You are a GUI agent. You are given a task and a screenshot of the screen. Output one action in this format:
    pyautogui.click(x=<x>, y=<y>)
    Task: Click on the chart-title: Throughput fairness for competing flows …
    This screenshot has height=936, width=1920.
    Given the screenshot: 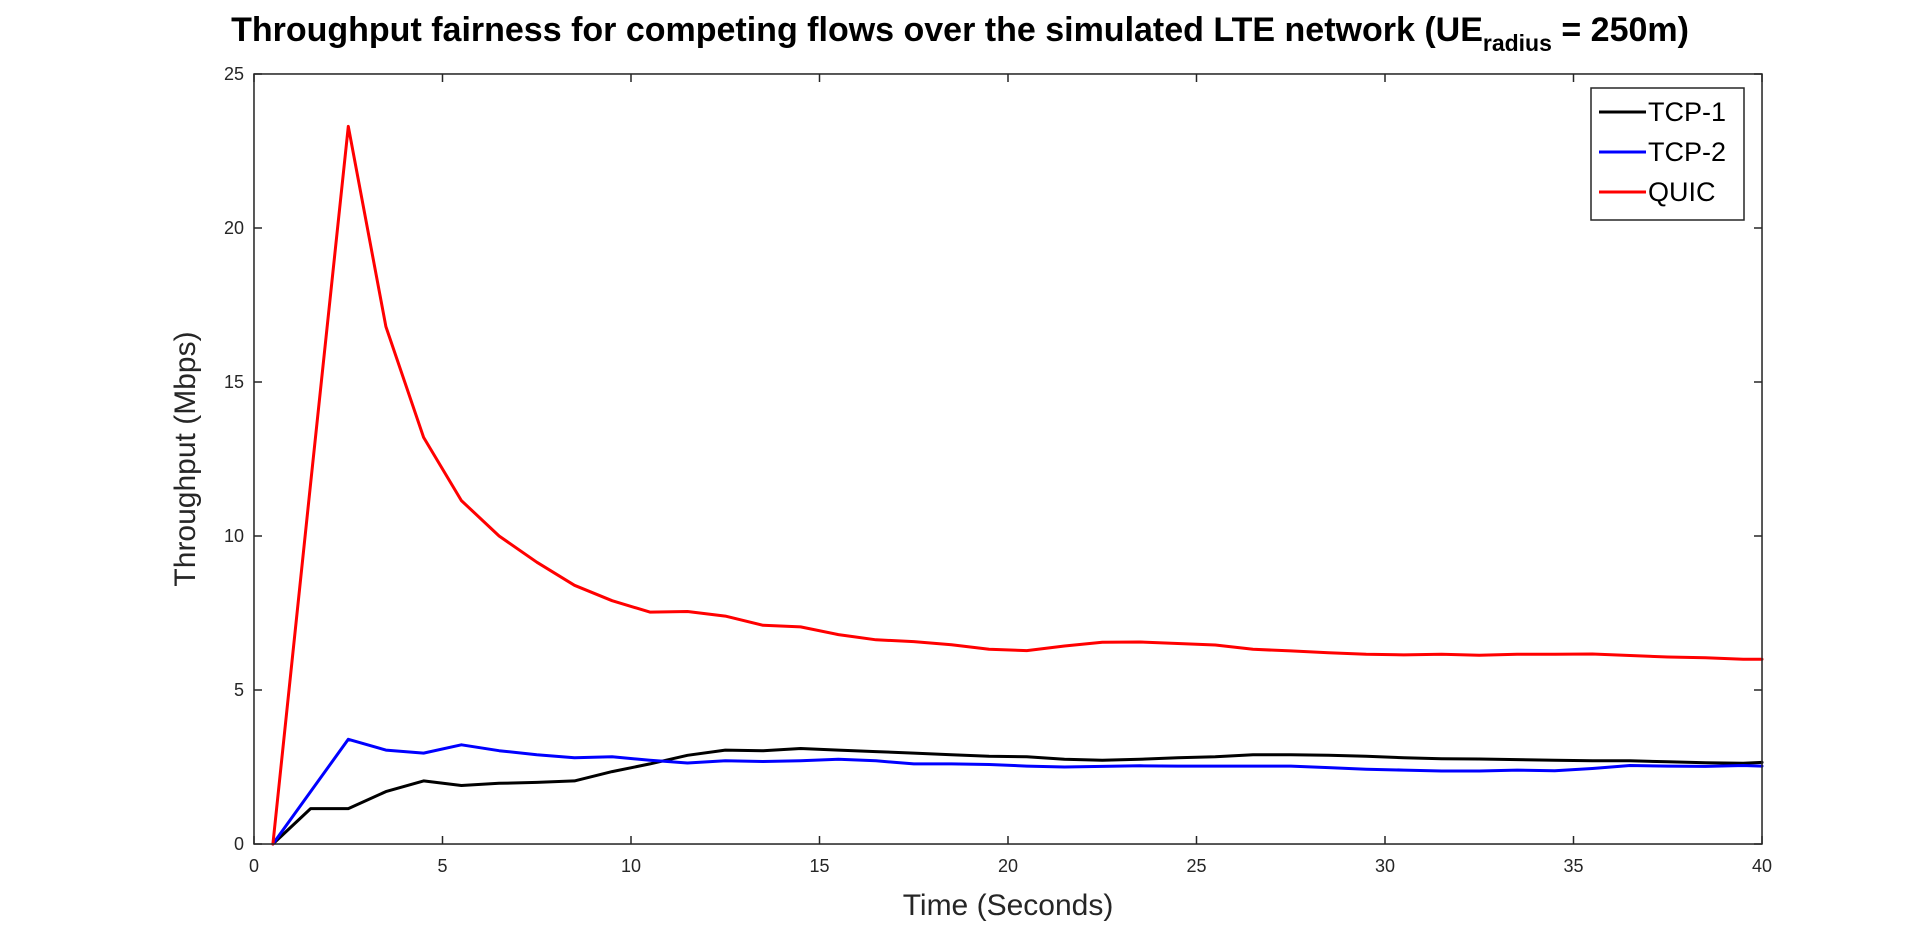 What is the action you would take?
    pyautogui.click(x=960, y=33)
    